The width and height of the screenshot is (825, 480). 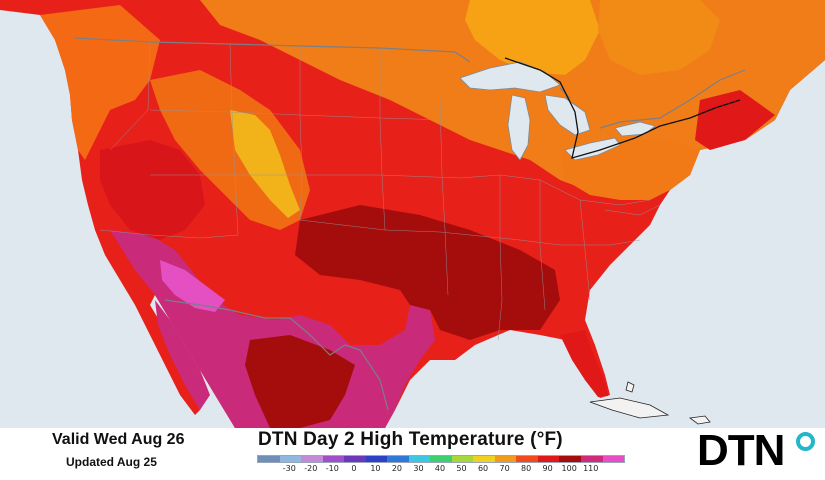 I want to click on valid-date: Valid Wed Aug 26, so click(x=118, y=439).